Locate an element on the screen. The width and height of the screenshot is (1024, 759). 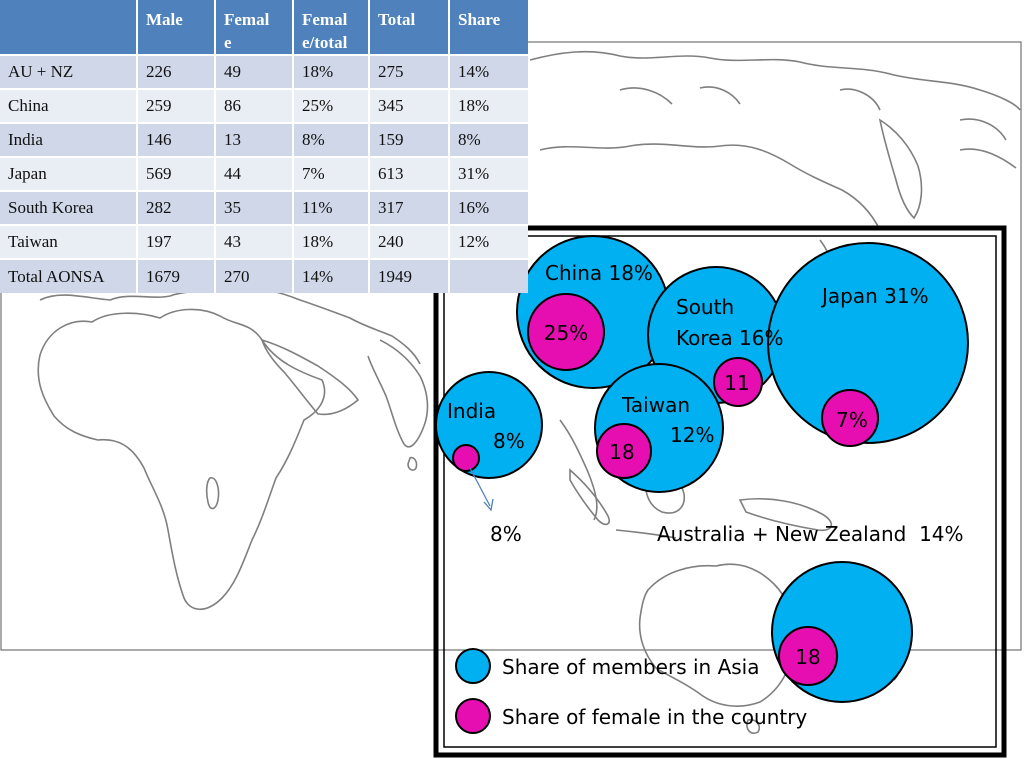
table-cell: 240 is located at coordinates (409, 241).